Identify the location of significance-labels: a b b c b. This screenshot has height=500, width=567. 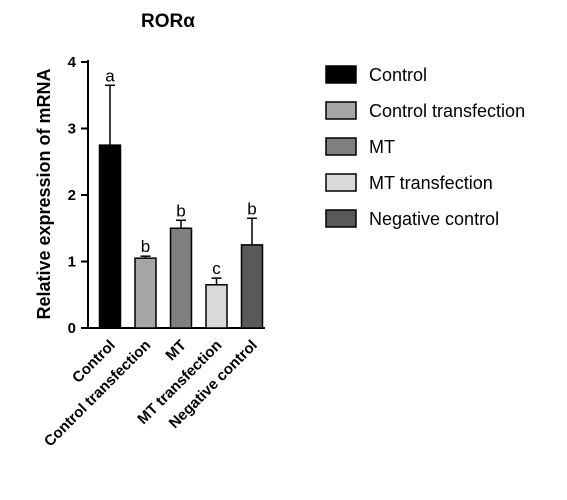
(180, 172).